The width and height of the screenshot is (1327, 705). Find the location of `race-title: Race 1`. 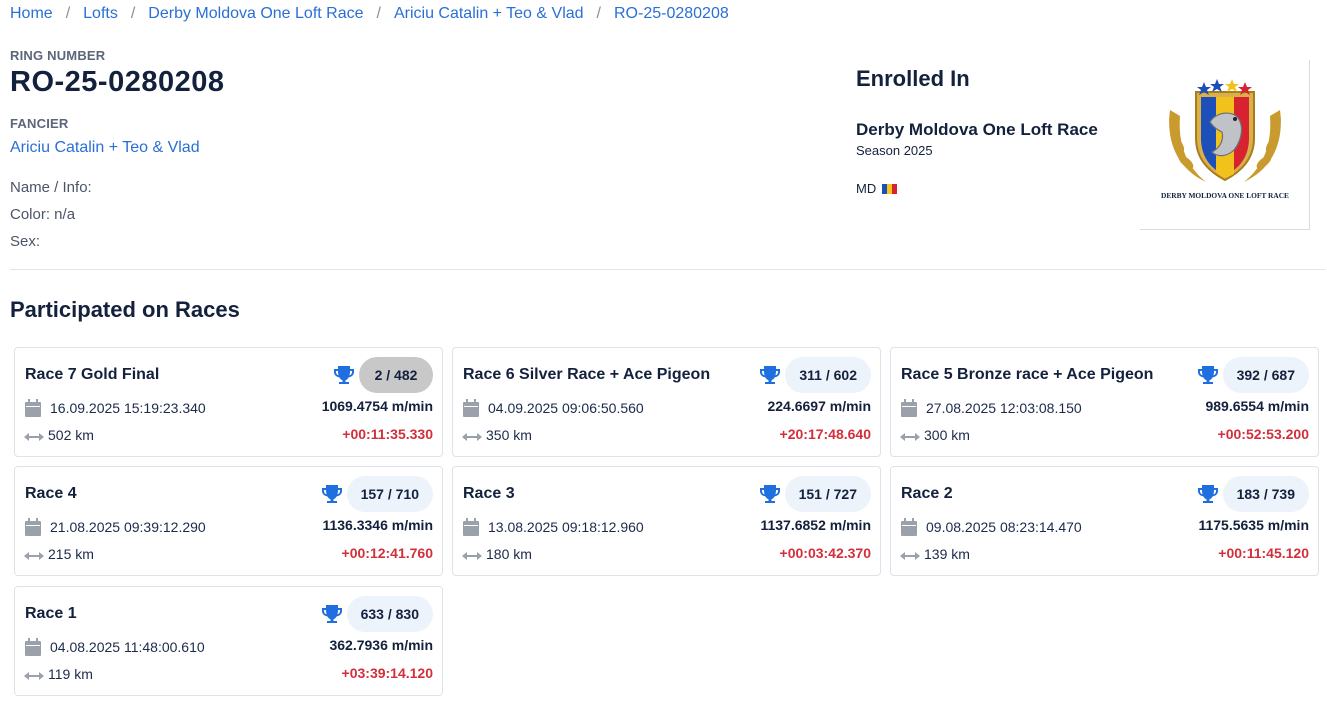

race-title: Race 1 is located at coordinates (51, 613).